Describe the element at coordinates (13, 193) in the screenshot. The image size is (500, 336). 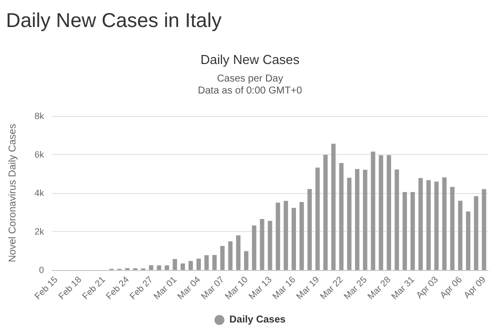
I see `y-axis-title: Novel Coronavirus Daily Cases` at that location.